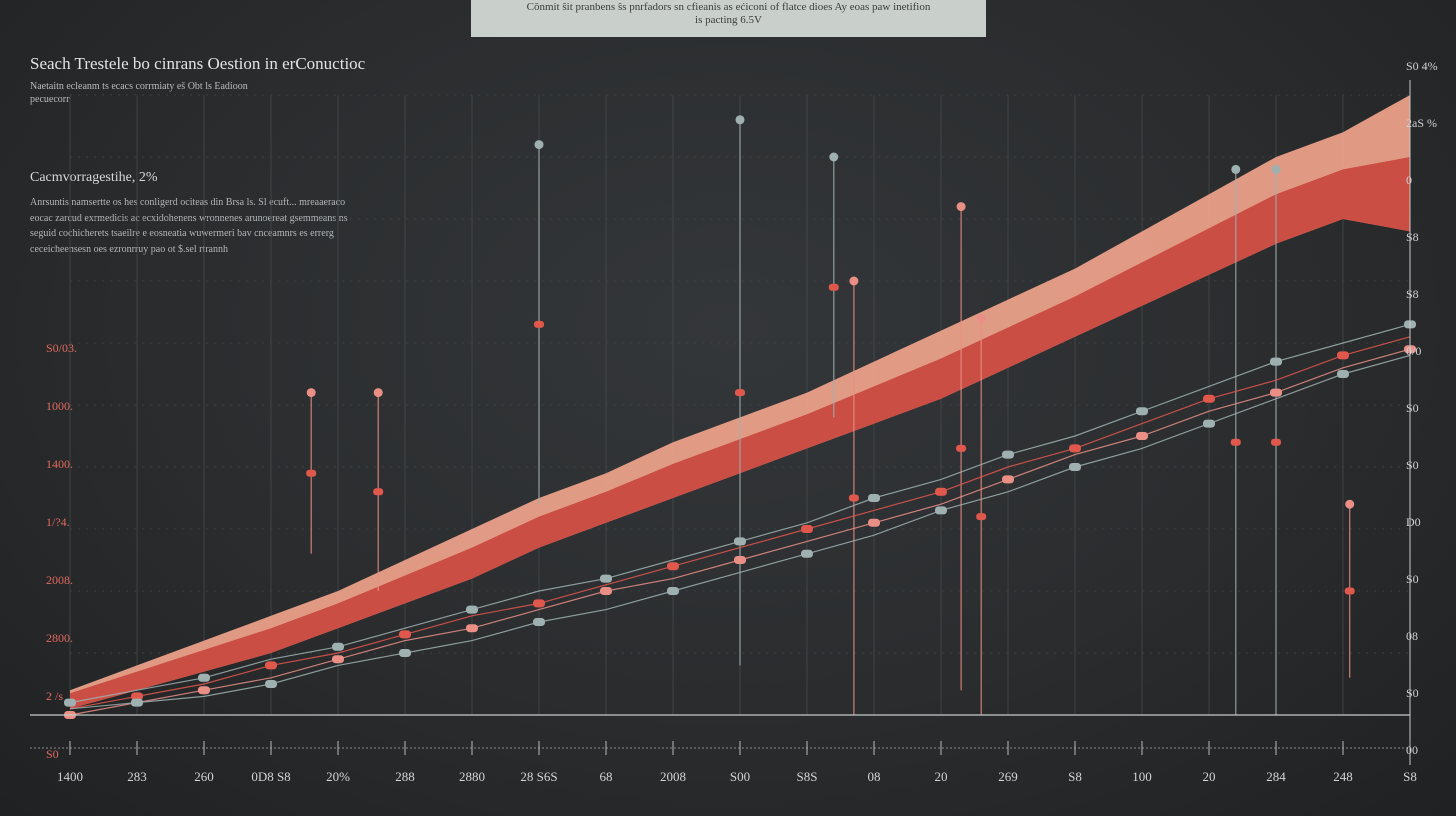  I want to click on y-right-tick-label: 00, so click(1412, 750).